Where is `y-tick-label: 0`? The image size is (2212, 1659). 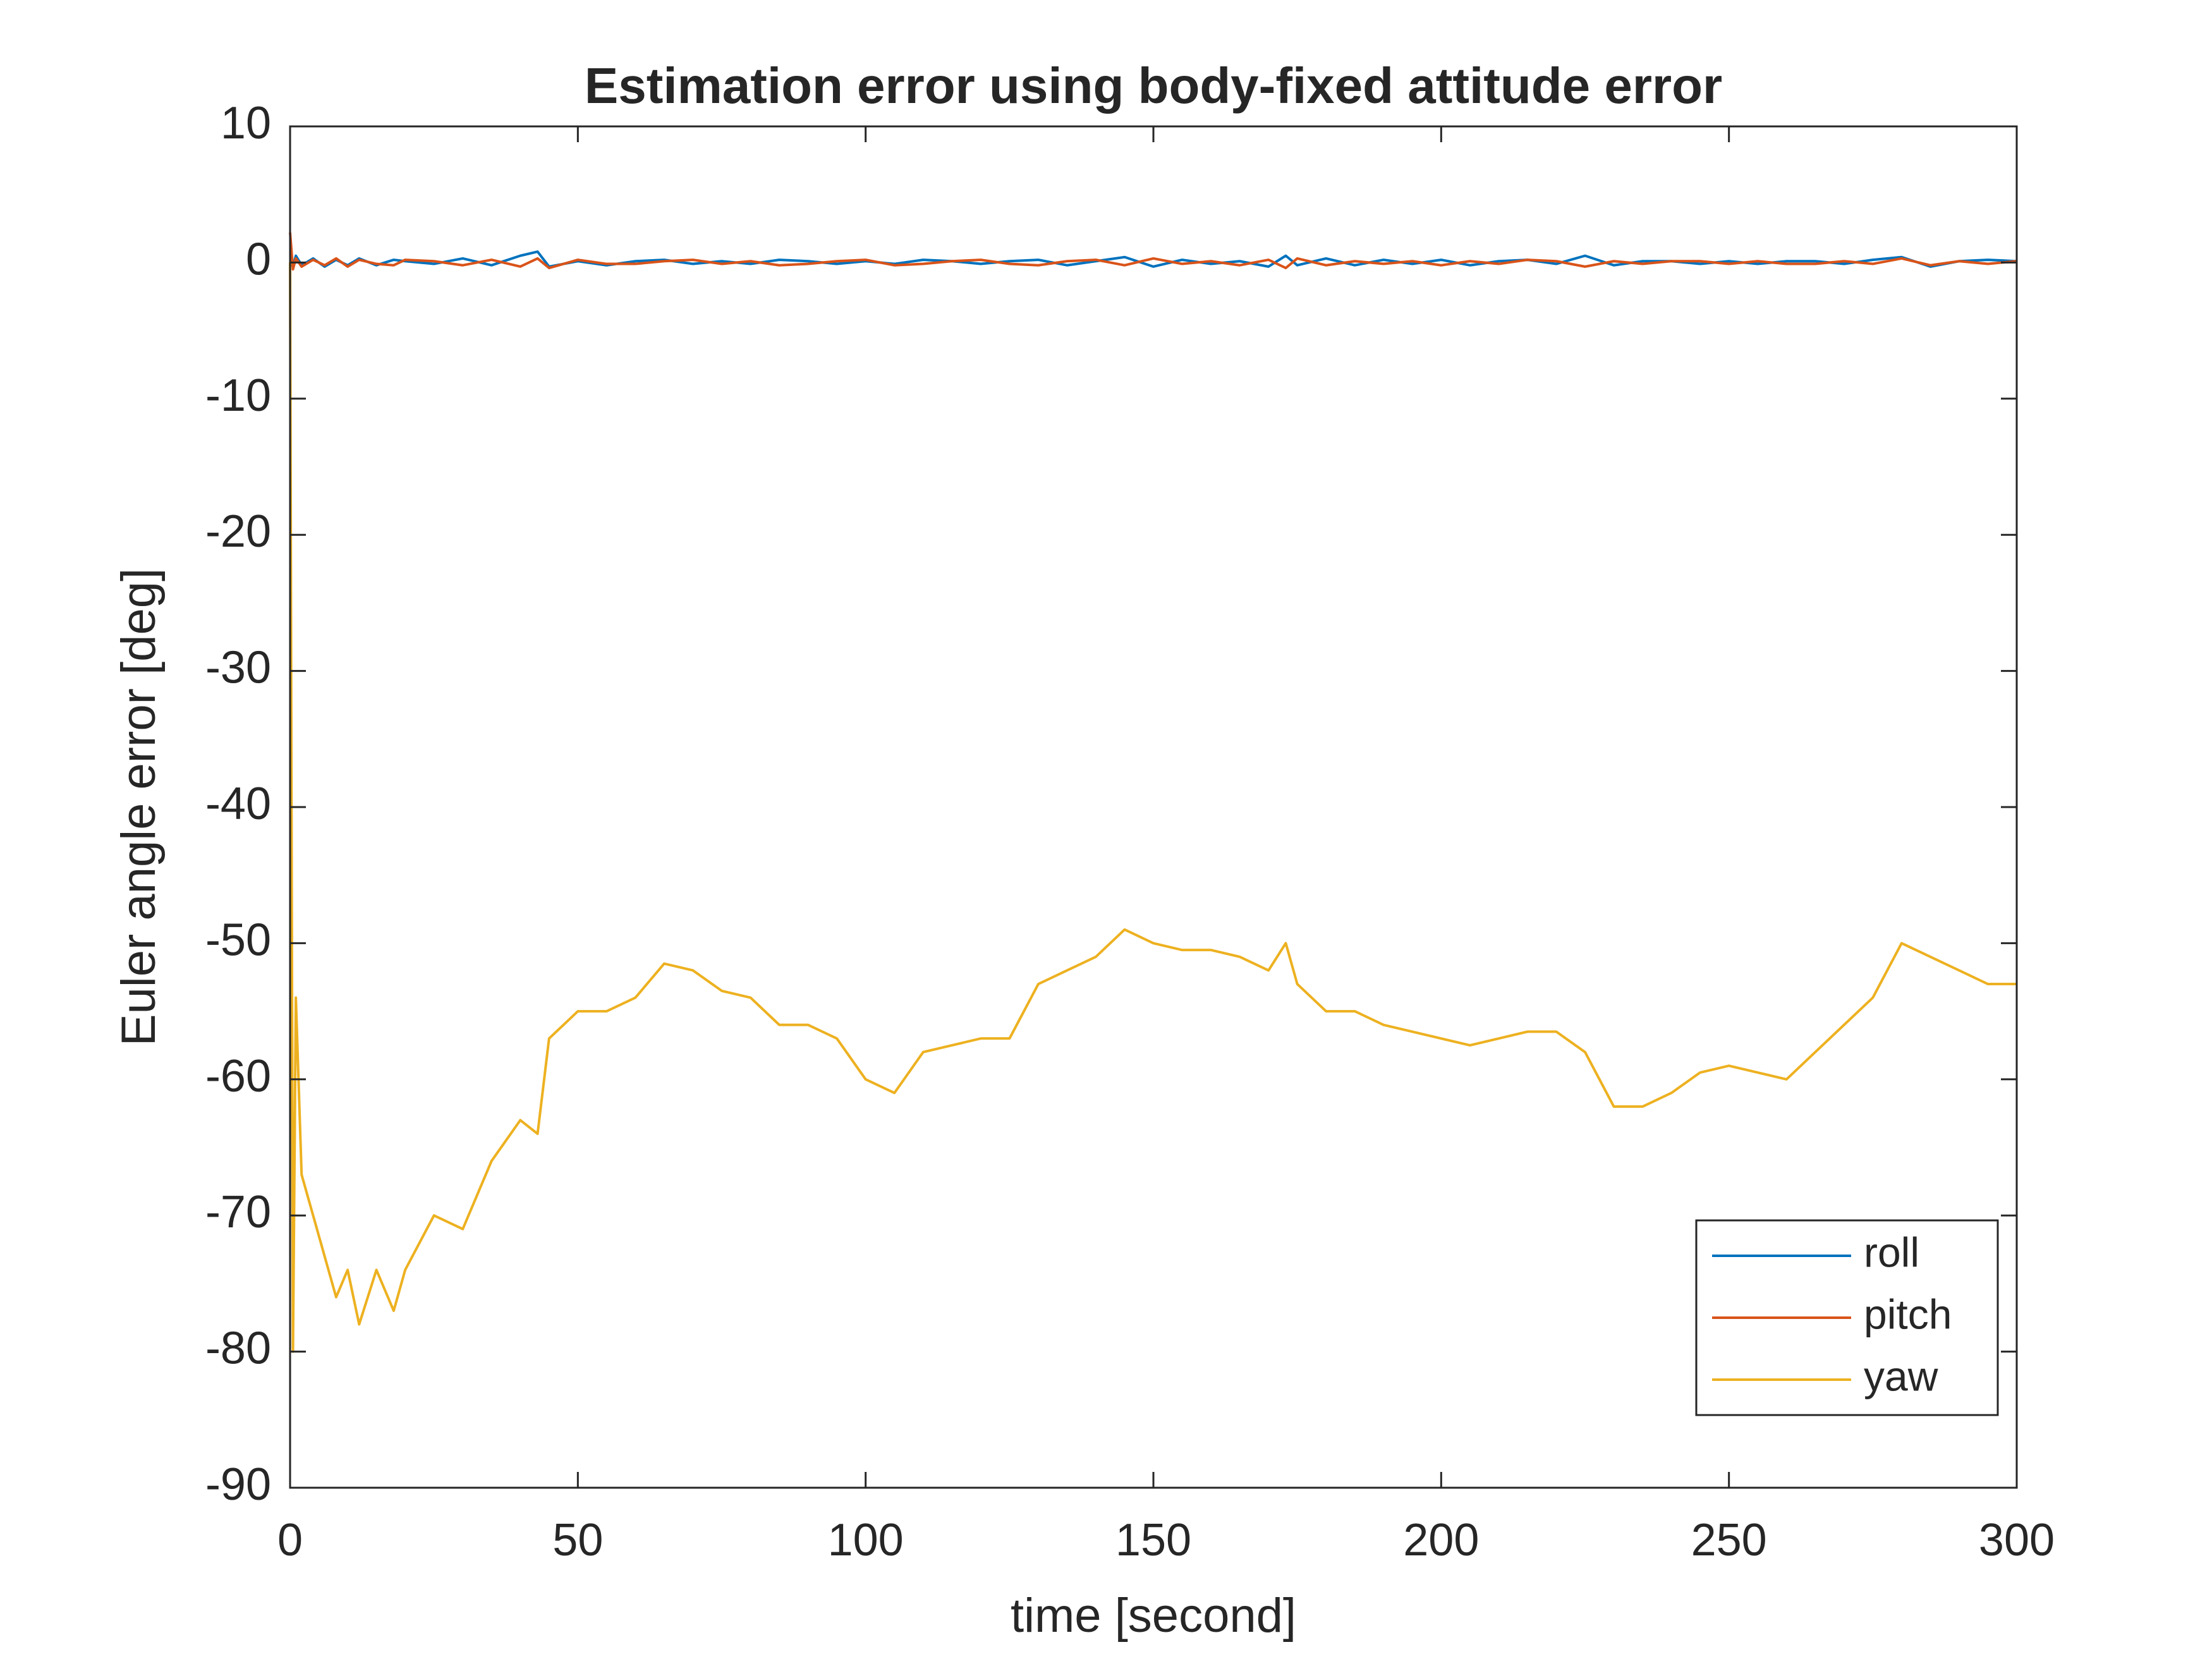 y-tick-label: 0 is located at coordinates (258, 259).